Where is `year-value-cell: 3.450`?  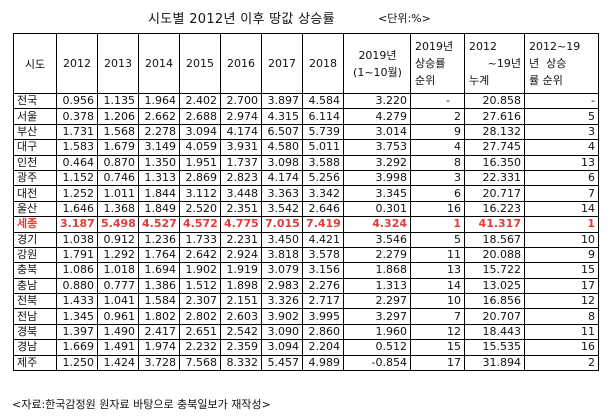 year-value-cell: 3.450 is located at coordinates (282, 239).